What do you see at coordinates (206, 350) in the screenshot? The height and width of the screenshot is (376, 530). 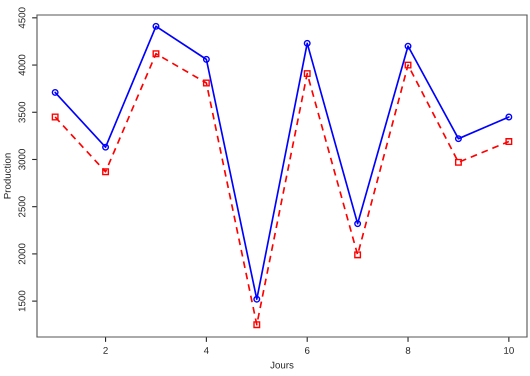 I see `x-tick-label: 4` at bounding box center [206, 350].